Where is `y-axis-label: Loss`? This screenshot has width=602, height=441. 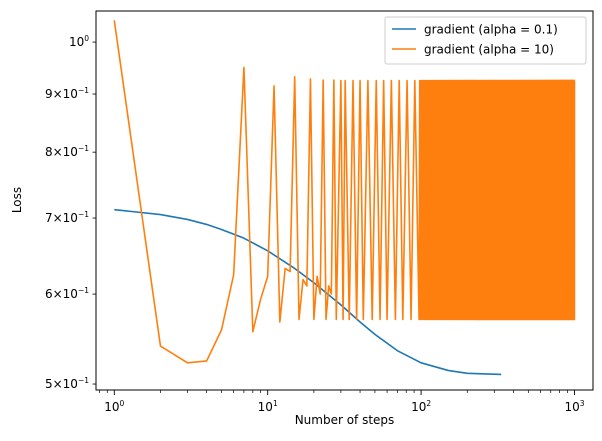 y-axis-label: Loss is located at coordinates (17, 200).